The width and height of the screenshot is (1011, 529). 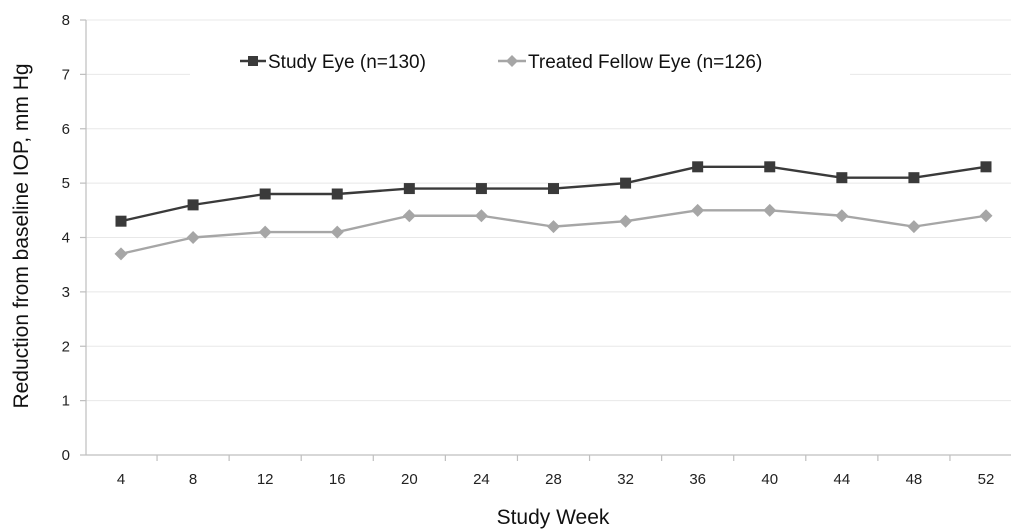 What do you see at coordinates (769, 479) in the screenshot?
I see `x-tick-label: 40` at bounding box center [769, 479].